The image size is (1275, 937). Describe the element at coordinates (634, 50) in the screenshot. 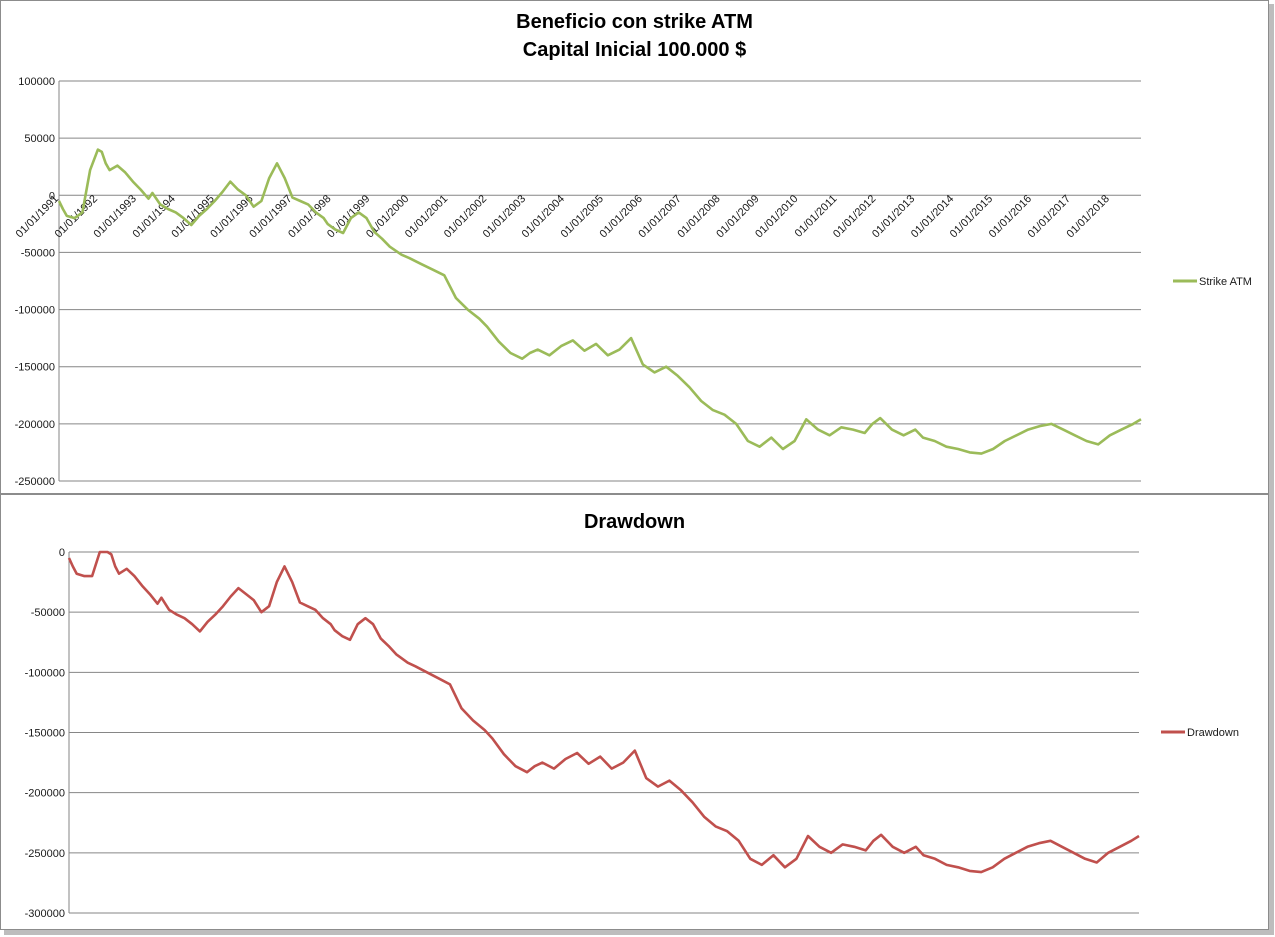

I see `profit-chart-subtitle: Capital Inicial 100.000 $` at that location.